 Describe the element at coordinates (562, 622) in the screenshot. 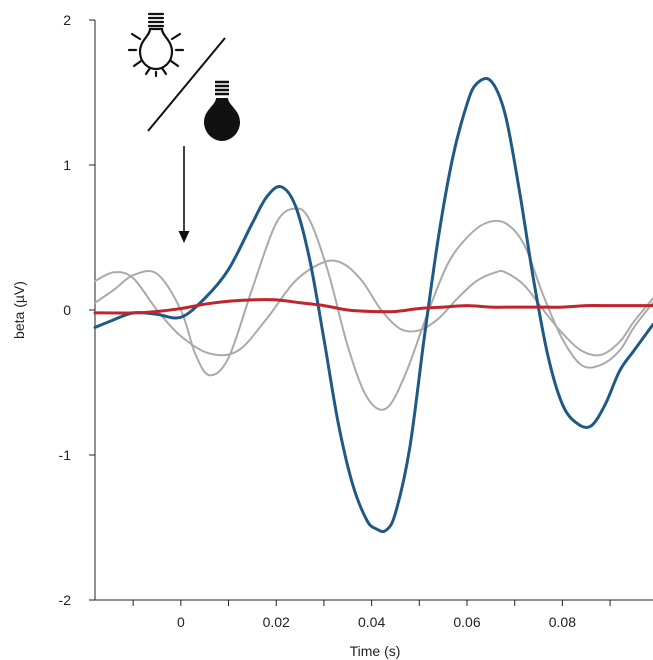

I see `x-tick-label: 0.08` at that location.